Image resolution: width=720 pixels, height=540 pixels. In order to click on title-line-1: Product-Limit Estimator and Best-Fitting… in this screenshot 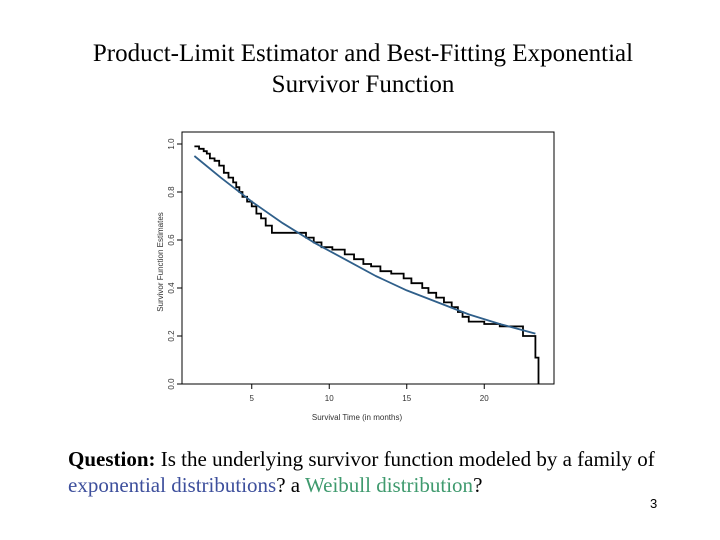, I will do `click(363, 53)`.